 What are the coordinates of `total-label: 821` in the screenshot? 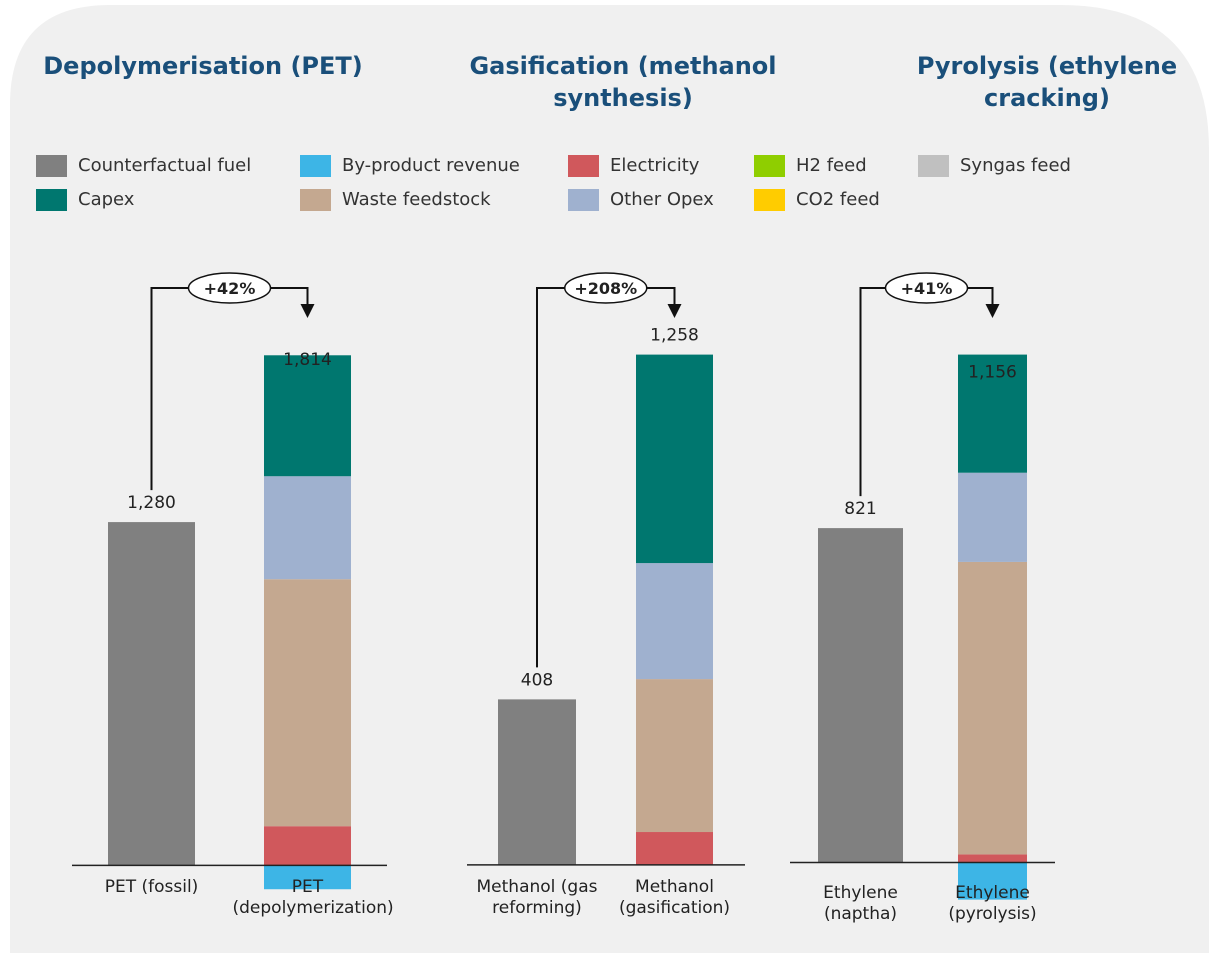 It's located at (860, 509).